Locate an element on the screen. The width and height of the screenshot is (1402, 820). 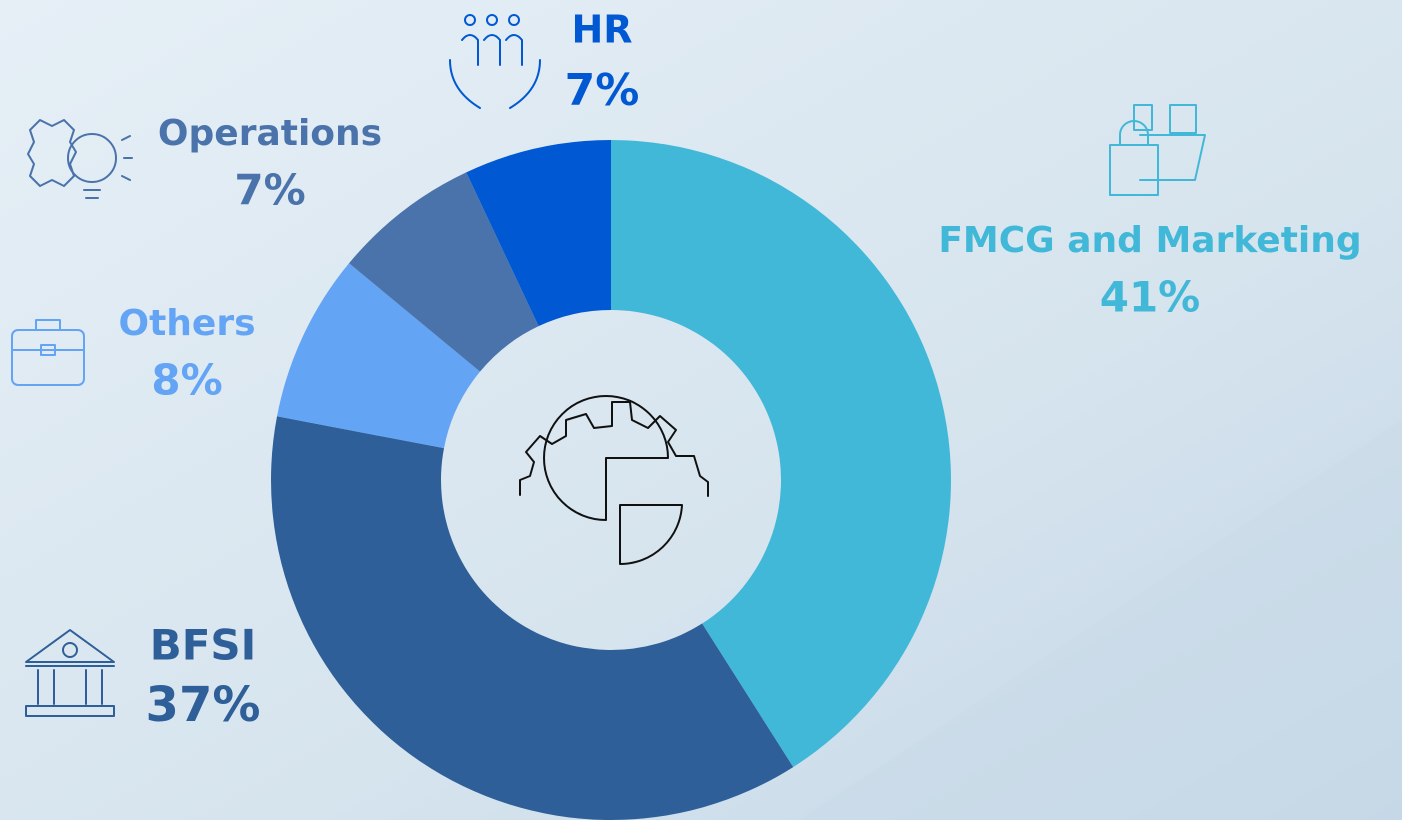
others-icon is located at coordinates (48, 352).